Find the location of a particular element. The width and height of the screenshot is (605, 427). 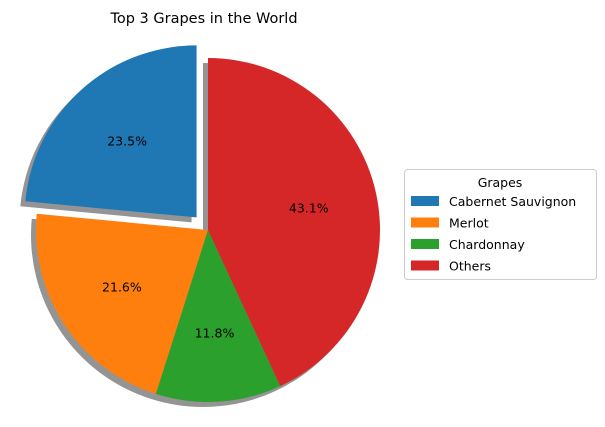

legend-label-merlot: Merlot is located at coordinates (469, 223).